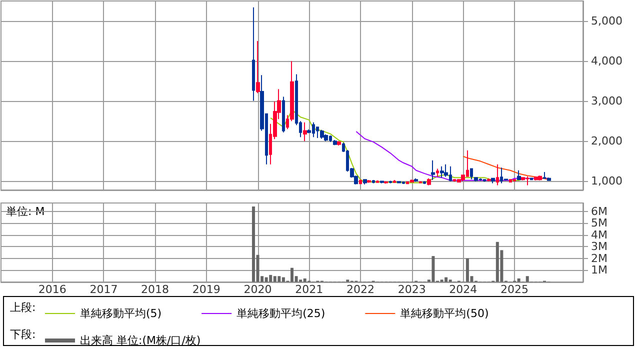 Image resolution: width=638 pixels, height=362 pixels. What do you see at coordinates (140, 340) in the screenshot?
I see `legend-label: 出来高 単位:(M株/口/枚)` at bounding box center [140, 340].